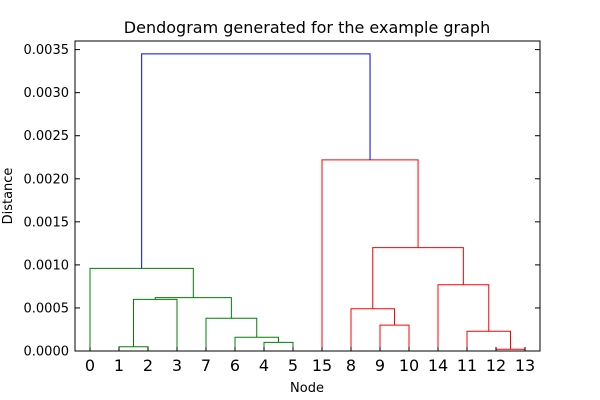  What do you see at coordinates (235, 365) in the screenshot?
I see `leaf-label-6: 6` at bounding box center [235, 365].